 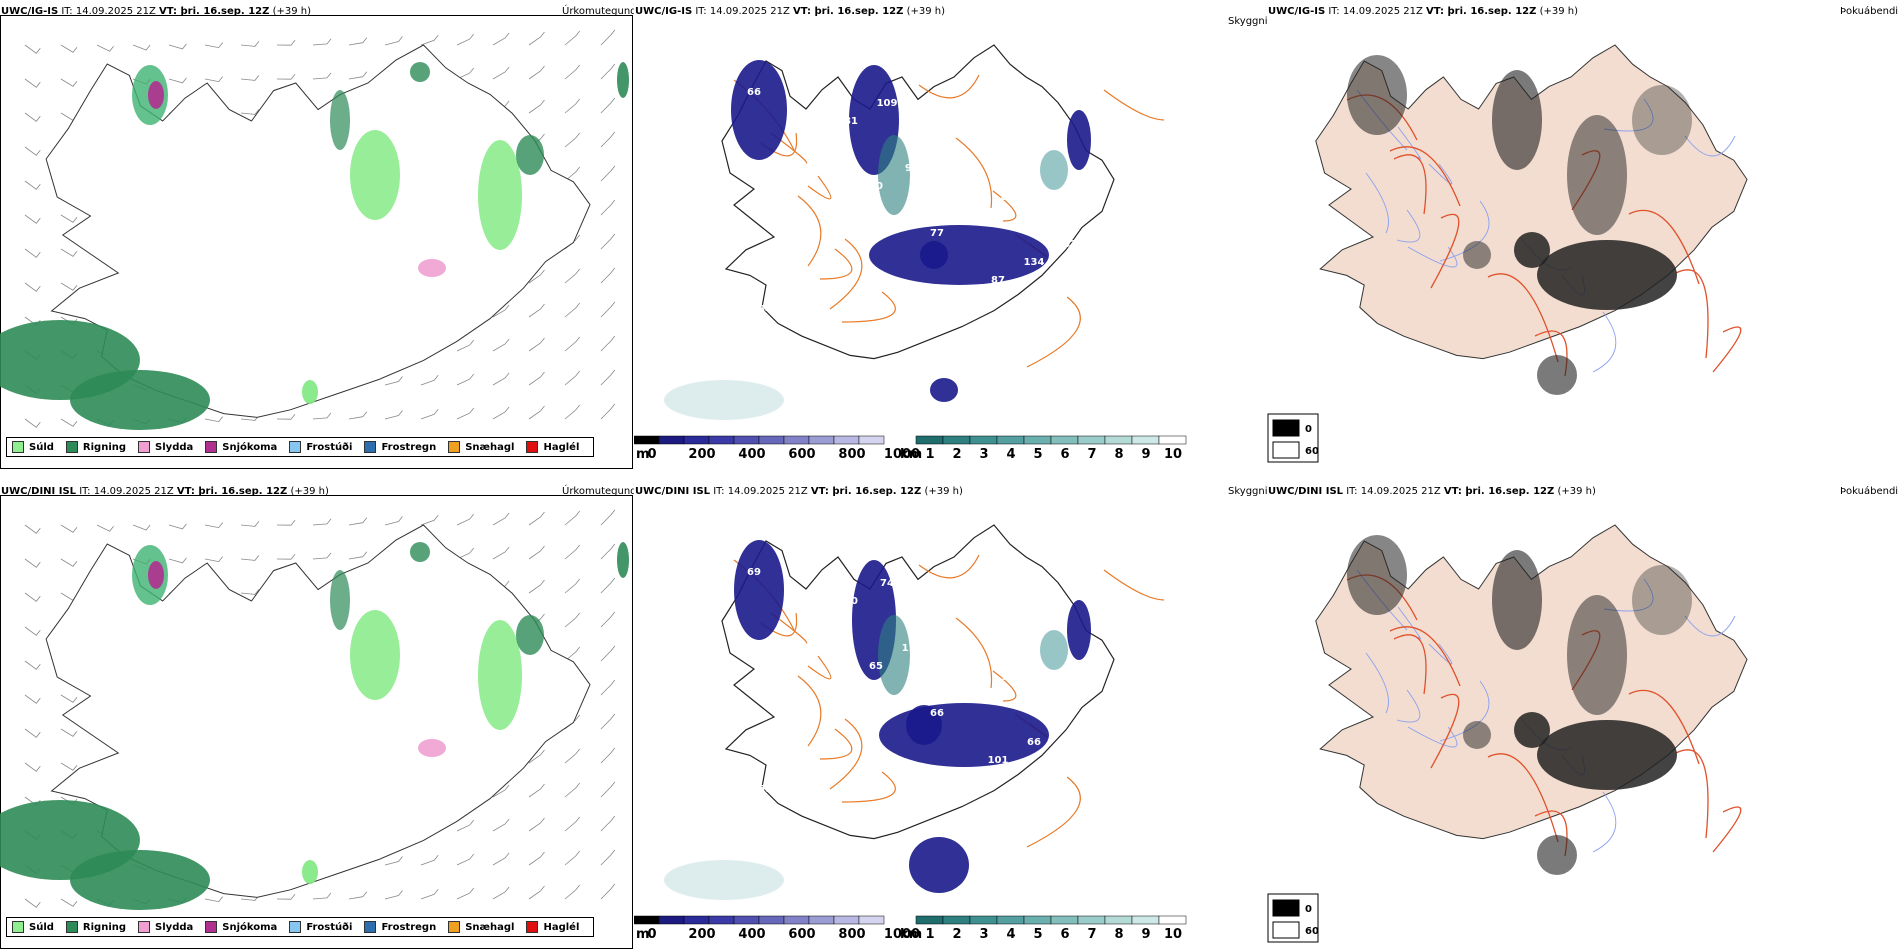 What do you see at coordinates (1034, 262) in the screenshot?
I see `value-label: 134` at bounding box center [1034, 262].